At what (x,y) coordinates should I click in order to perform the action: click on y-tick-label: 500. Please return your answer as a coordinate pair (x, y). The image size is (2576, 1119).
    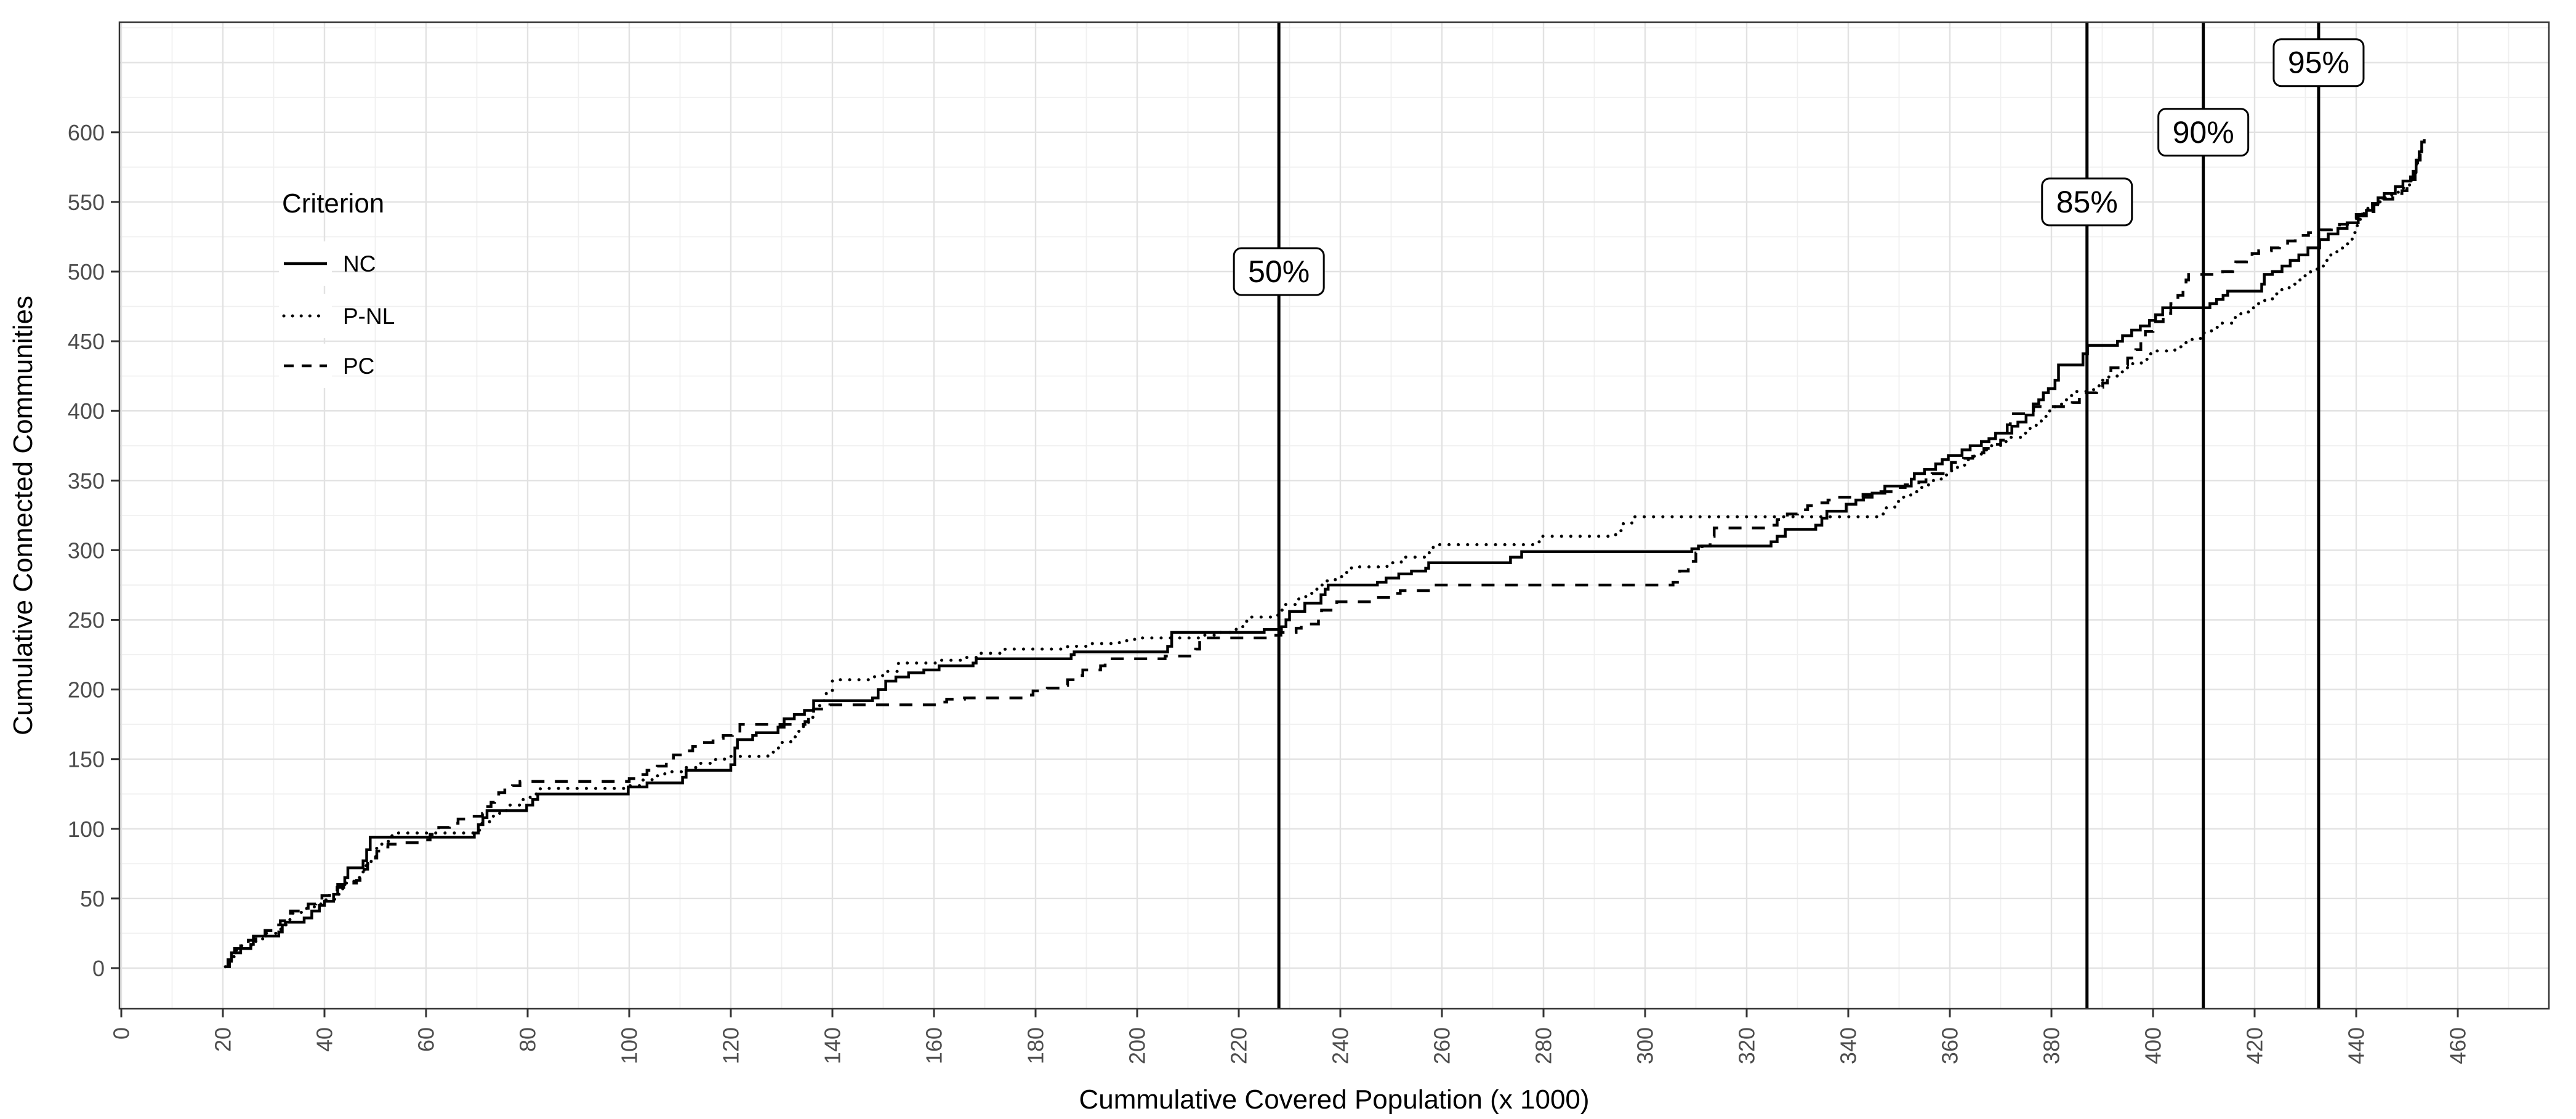
    Looking at the image, I should click on (86, 272).